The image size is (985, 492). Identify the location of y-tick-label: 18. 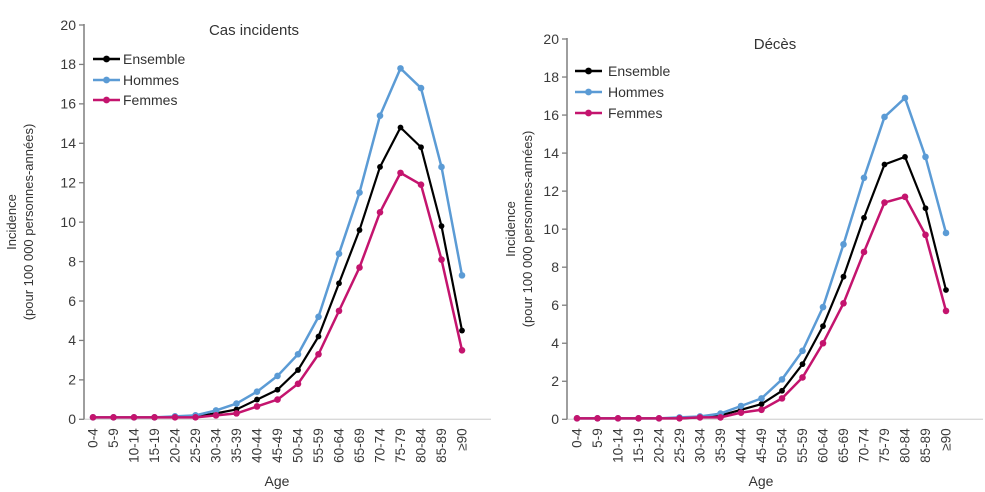
(551, 77).